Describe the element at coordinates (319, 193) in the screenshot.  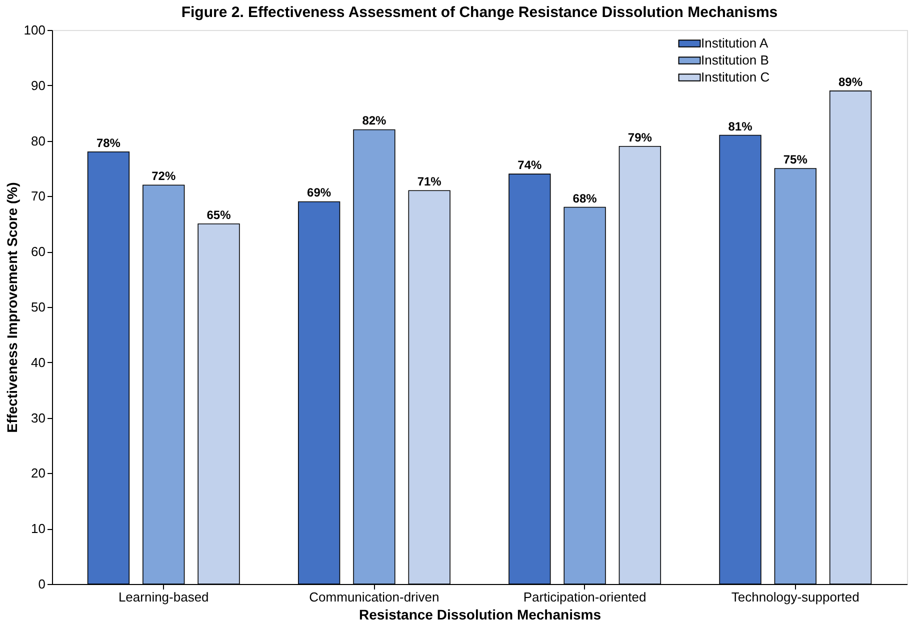
I see `data-label: 69%` at that location.